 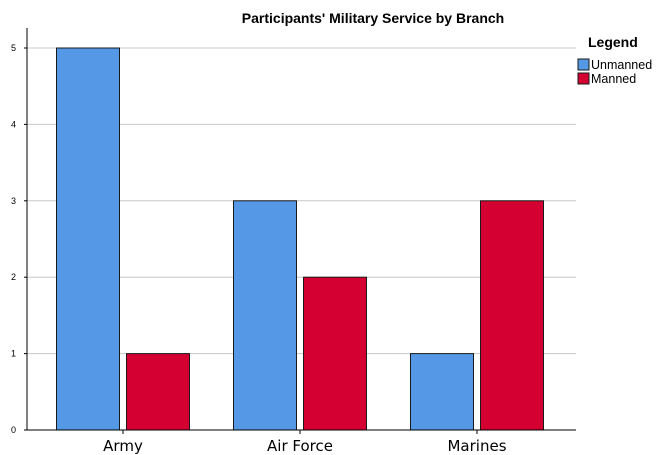 What do you see at coordinates (13, 124) in the screenshot?
I see `y-tick-label: 4` at bounding box center [13, 124].